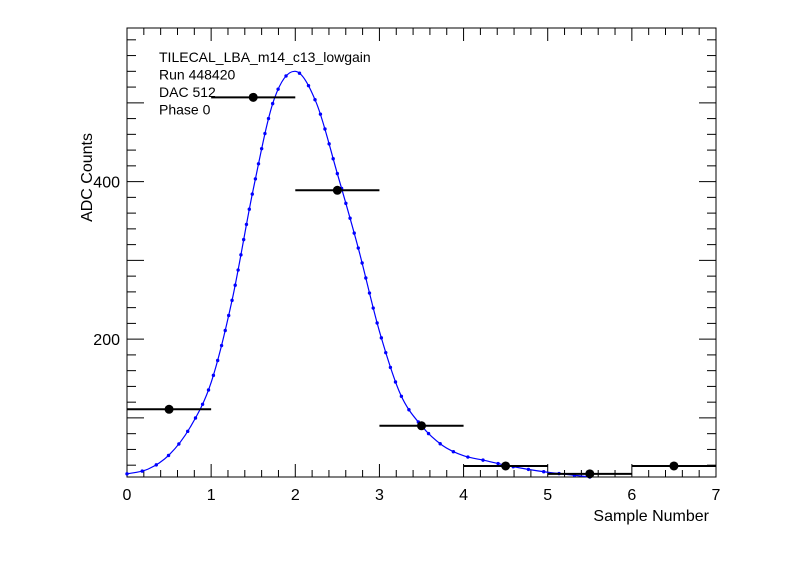  I want to click on y-tick-label: 200, so click(106, 340).